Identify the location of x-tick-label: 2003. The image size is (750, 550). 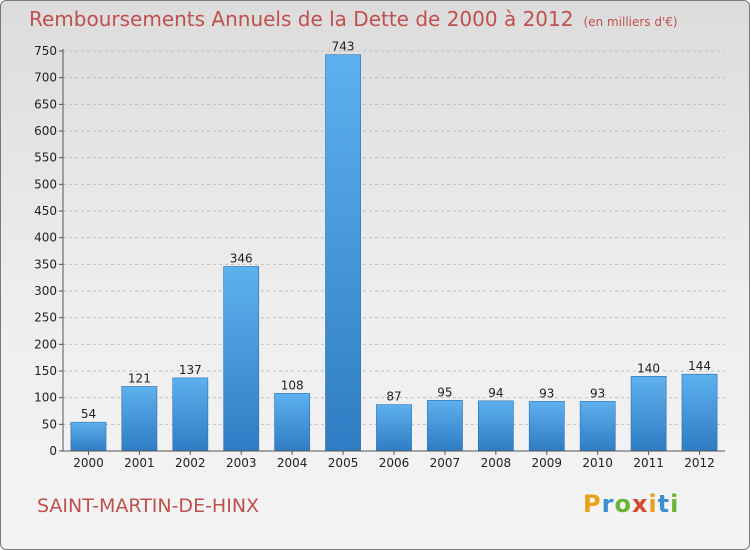
(241, 463).